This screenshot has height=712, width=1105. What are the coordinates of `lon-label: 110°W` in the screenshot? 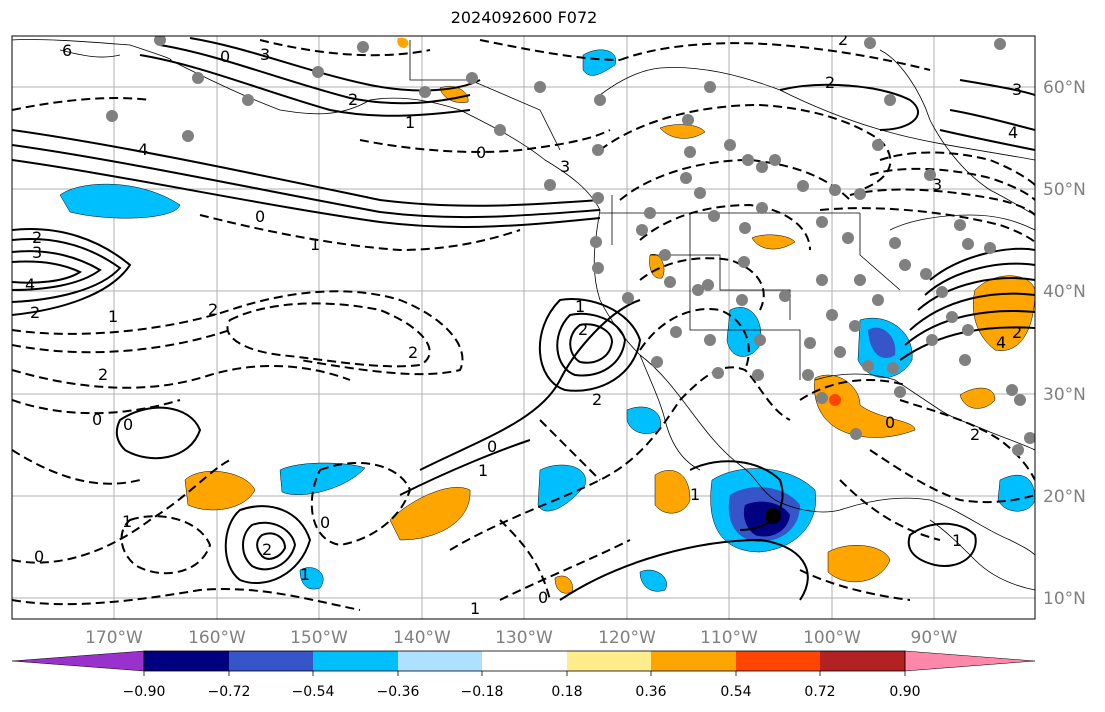 It's located at (729, 638).